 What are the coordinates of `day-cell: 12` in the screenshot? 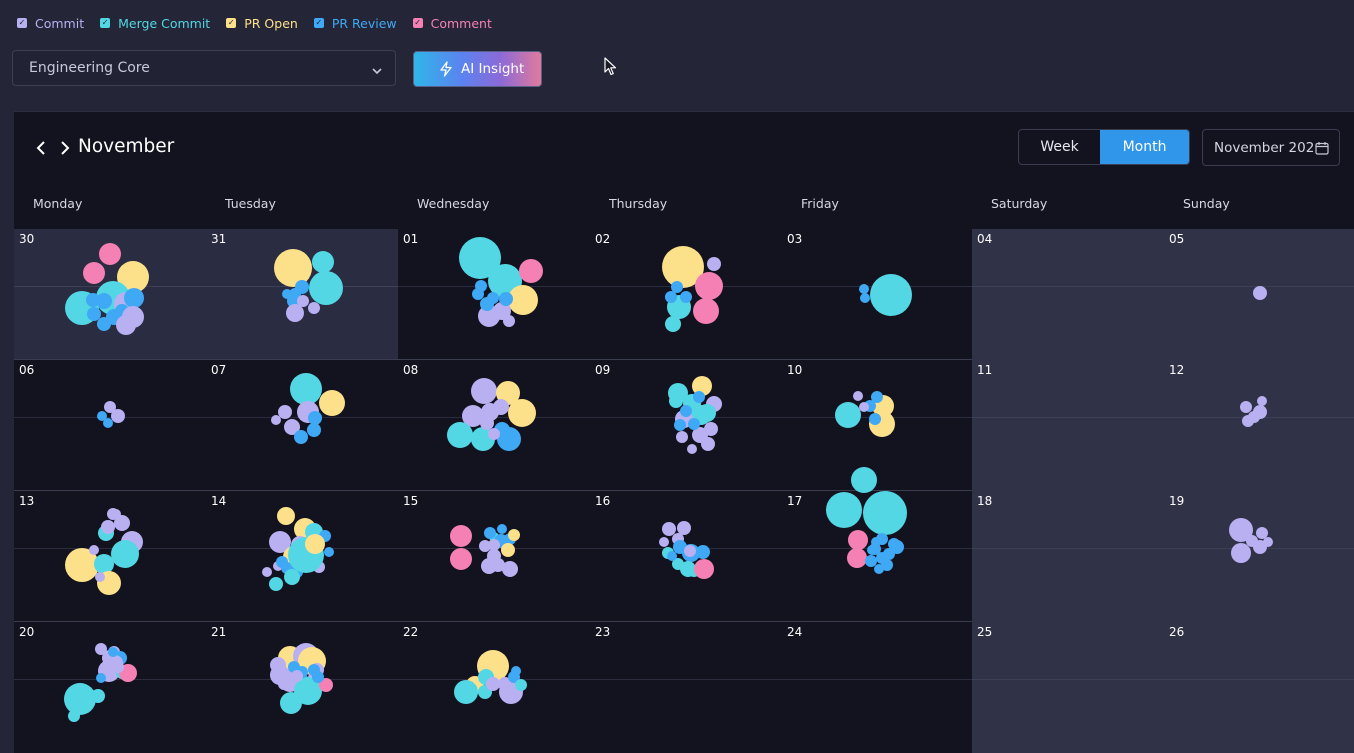 It's located at (1259, 425).